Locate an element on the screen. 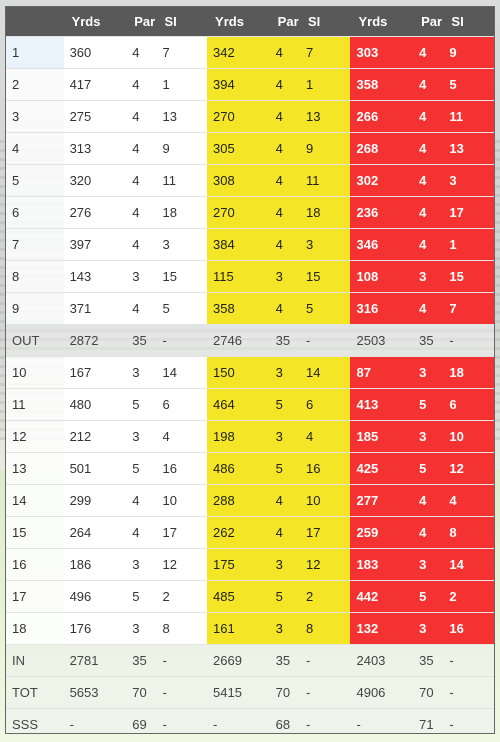 This screenshot has width=500, height=742. cell-yellow-si: 8 is located at coordinates (325, 628).